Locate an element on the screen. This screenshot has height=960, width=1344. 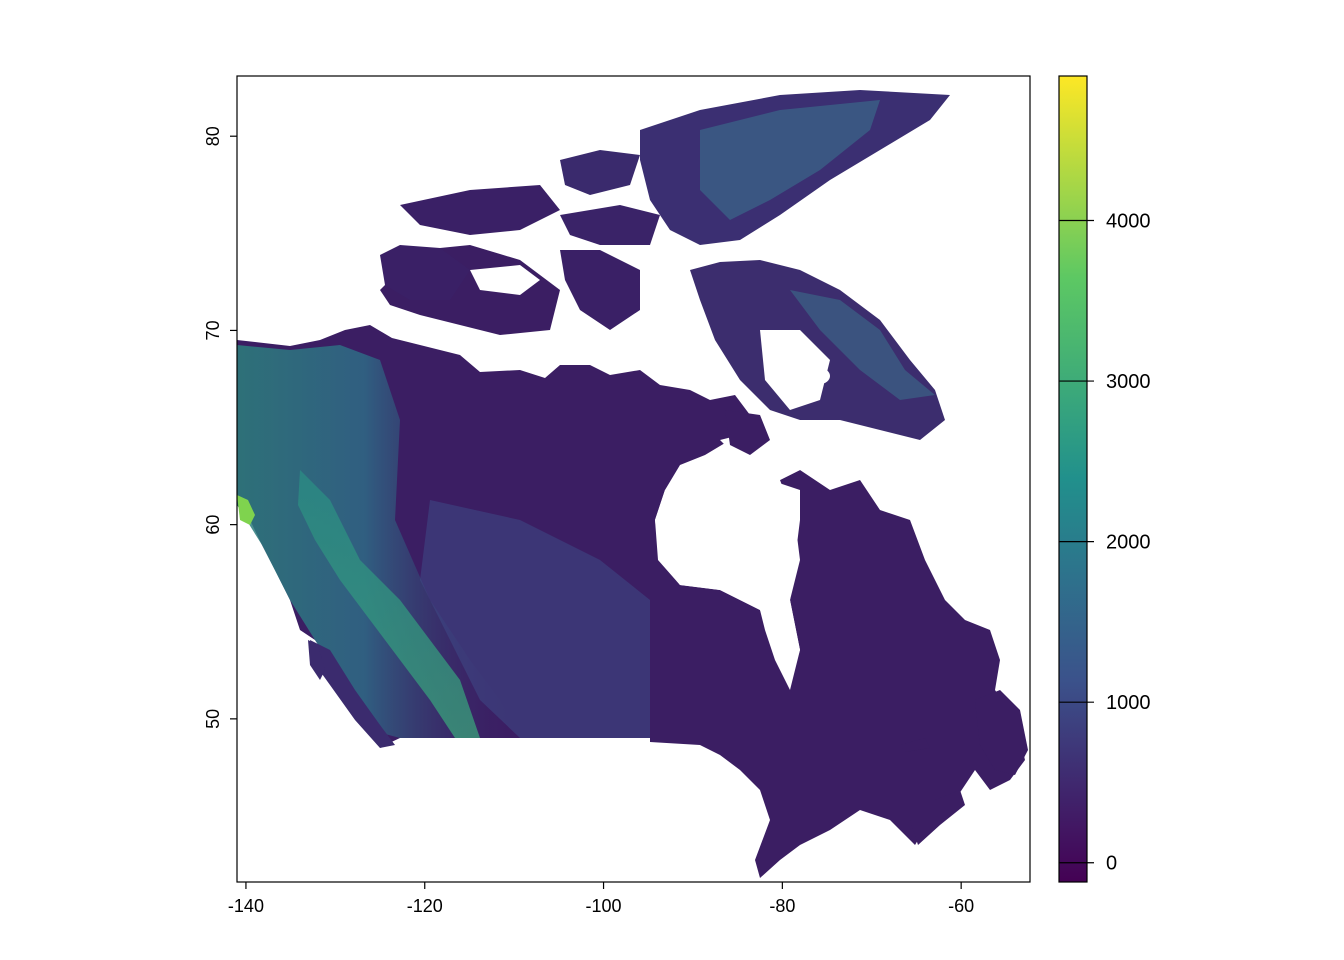
y-tick-label: 70 is located at coordinates (213, 330).